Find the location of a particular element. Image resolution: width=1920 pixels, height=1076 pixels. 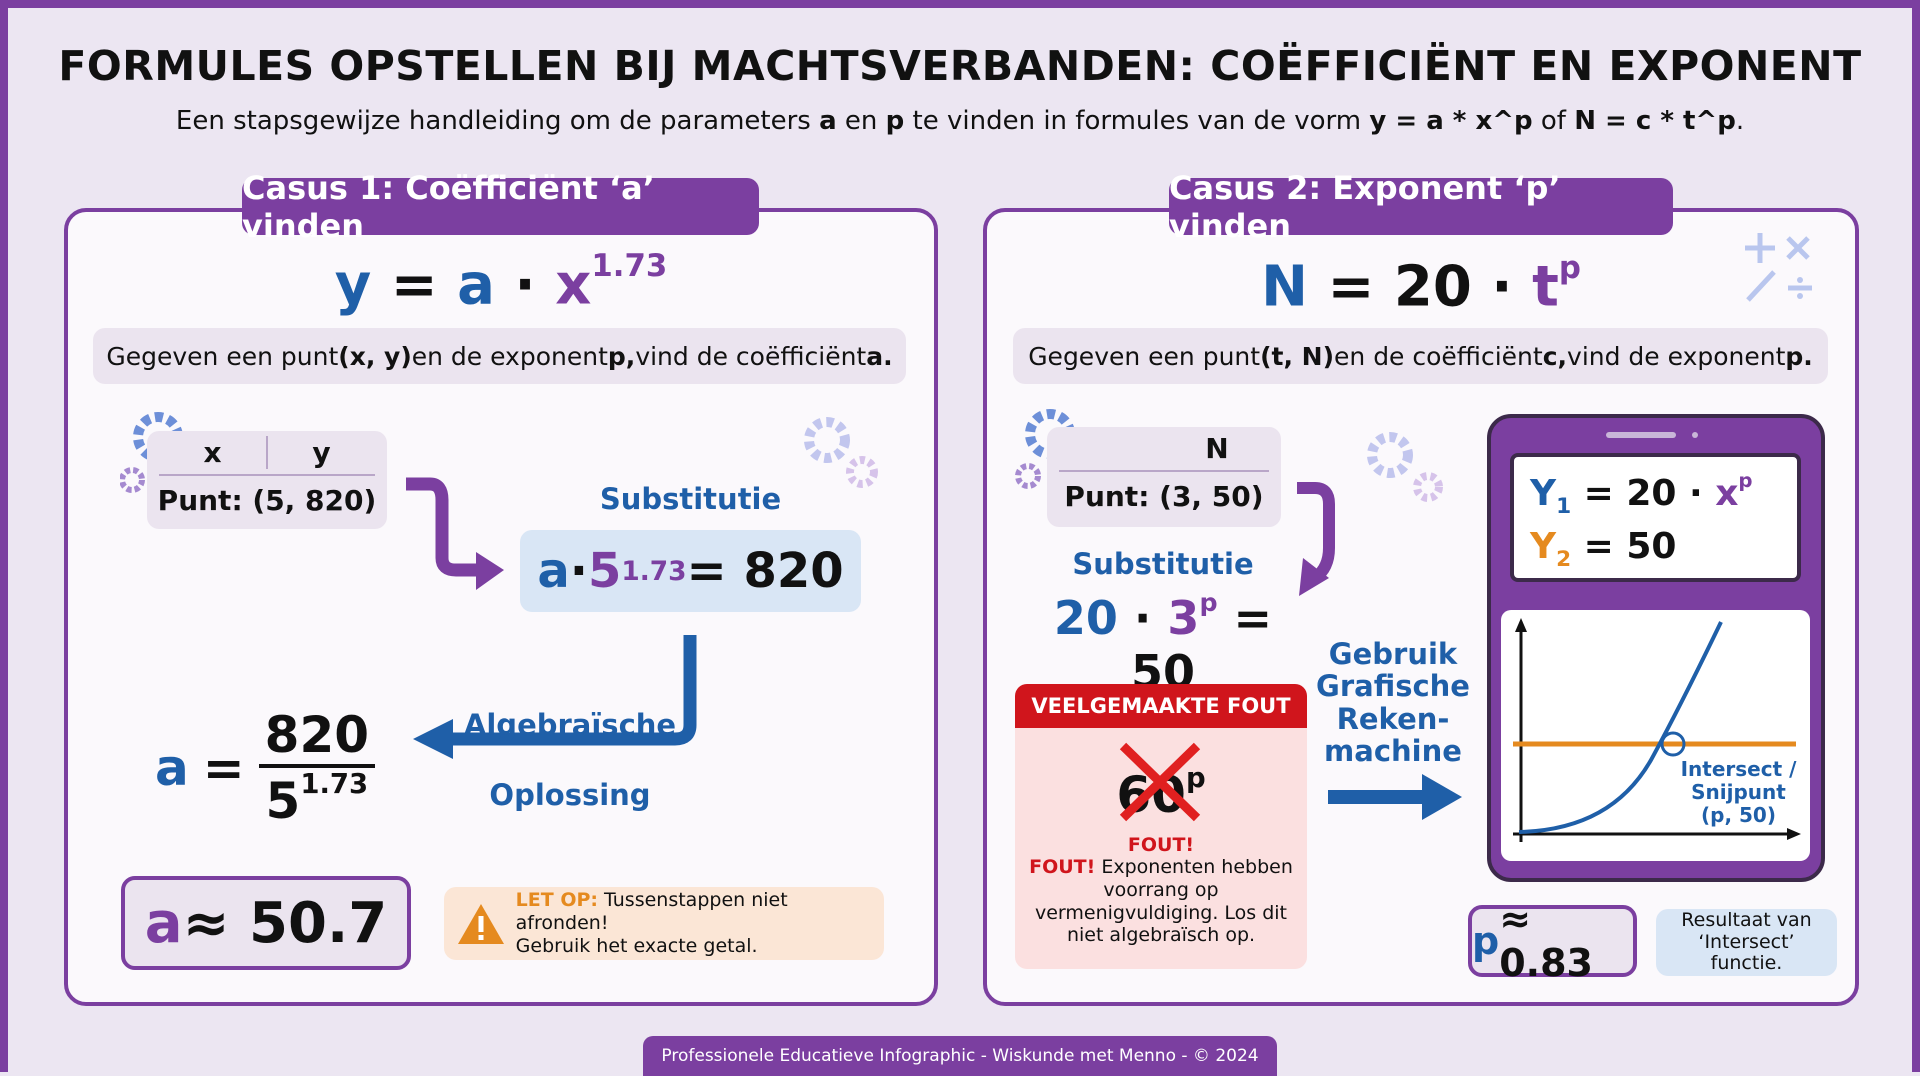

arrow-right-icon is located at coordinates (1395, 797).